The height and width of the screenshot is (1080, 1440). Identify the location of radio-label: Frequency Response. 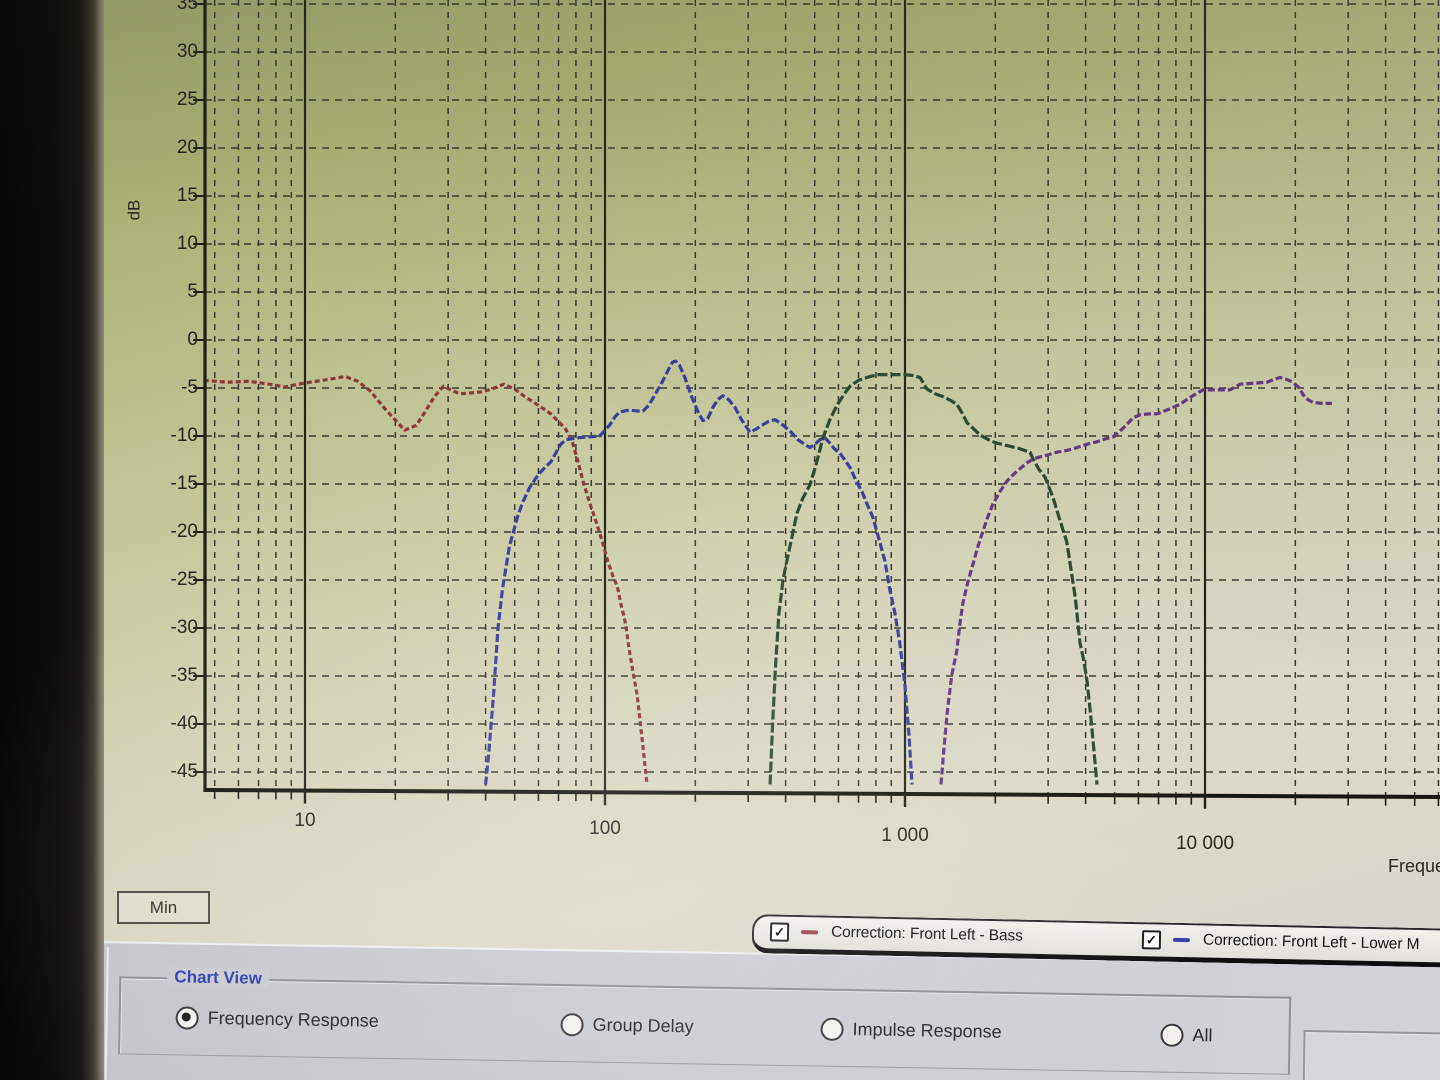
(293, 1019).